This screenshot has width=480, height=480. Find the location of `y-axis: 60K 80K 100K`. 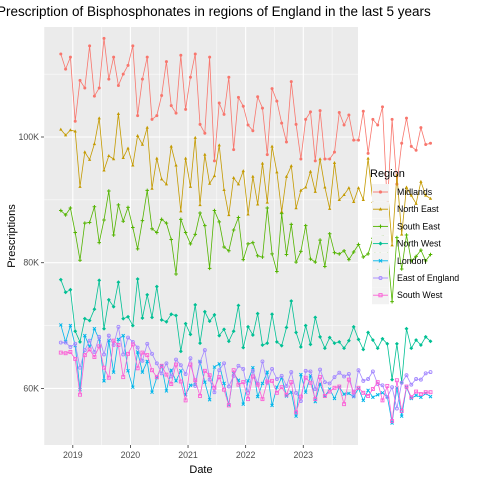

y-axis: 60K 80K 100K is located at coordinates (31, 262).